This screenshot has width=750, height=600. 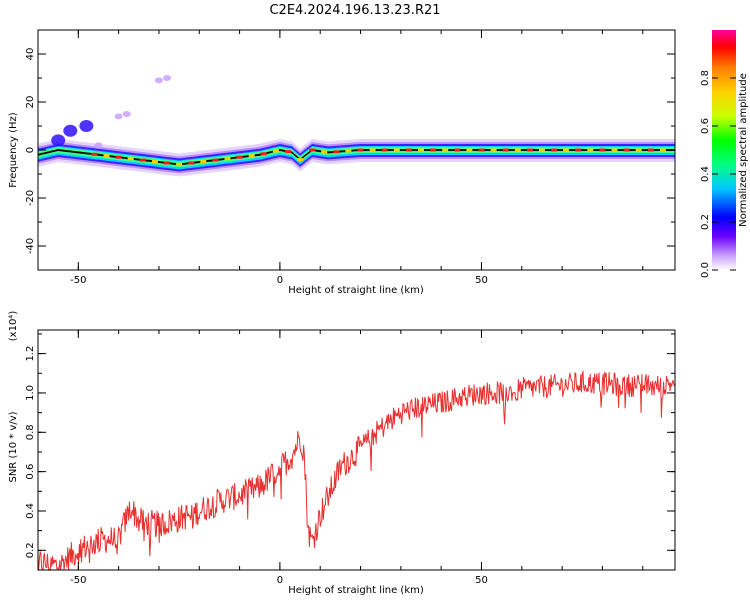 What do you see at coordinates (13, 150) in the screenshot?
I see `spectrogram-y-axis-label: Frequency (Hz)` at bounding box center [13, 150].